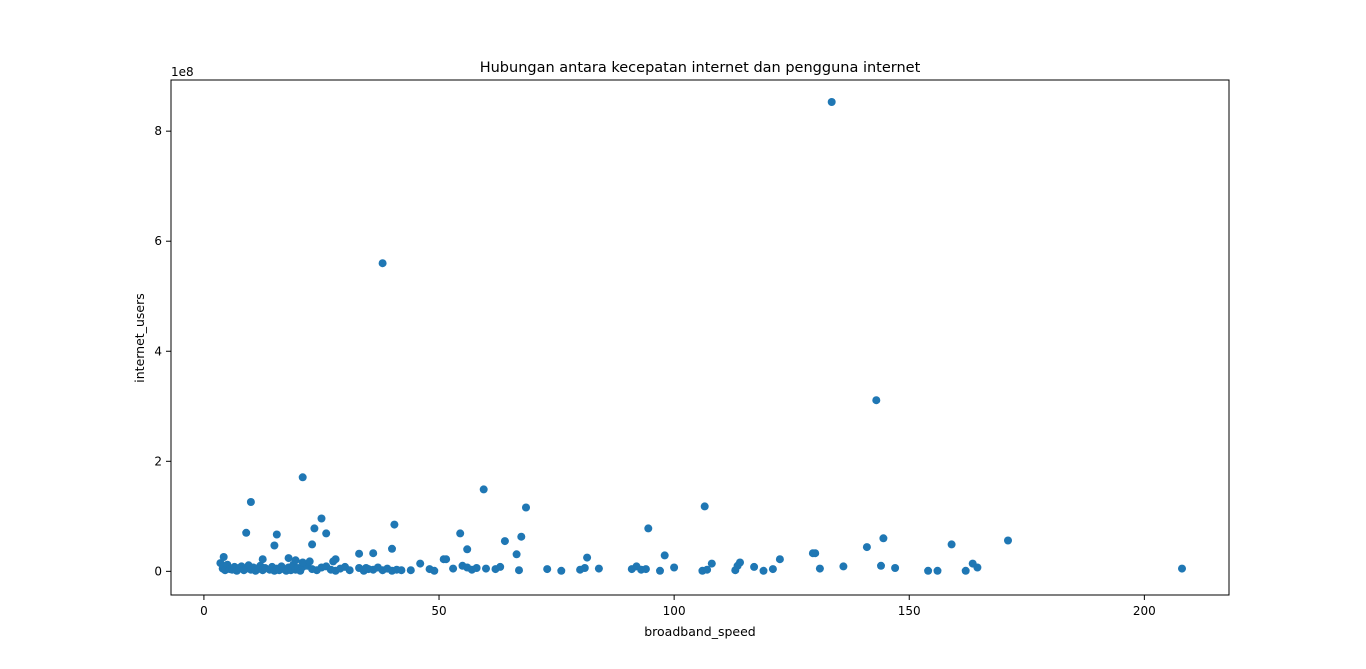 The height and width of the screenshot is (669, 1366). Describe the element at coordinates (158, 461) in the screenshot. I see `y-tick-label: 2` at that location.